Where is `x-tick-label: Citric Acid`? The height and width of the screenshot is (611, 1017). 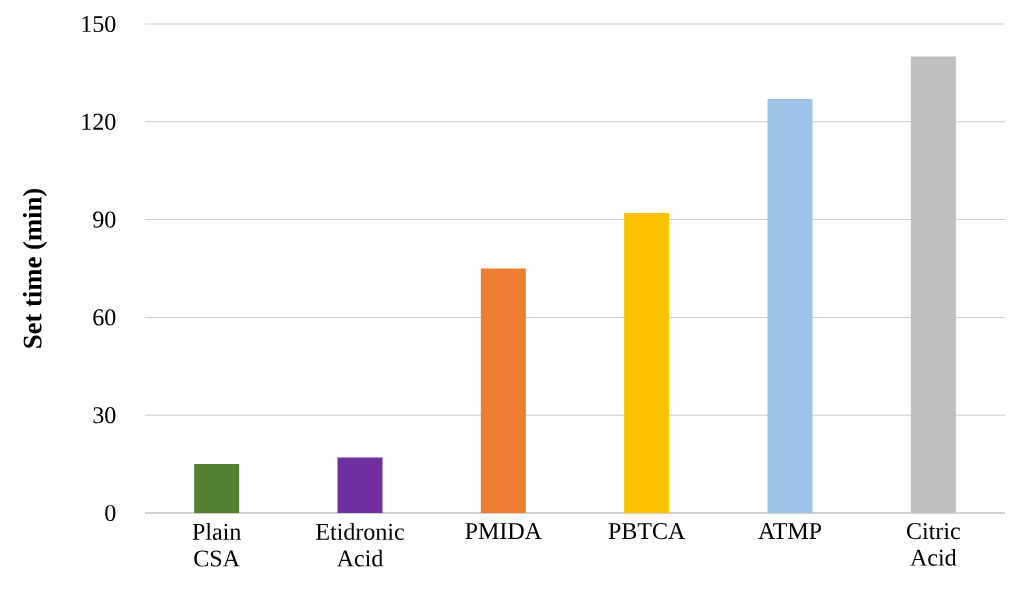 x-tick-label: Citric Acid is located at coordinates (933, 544).